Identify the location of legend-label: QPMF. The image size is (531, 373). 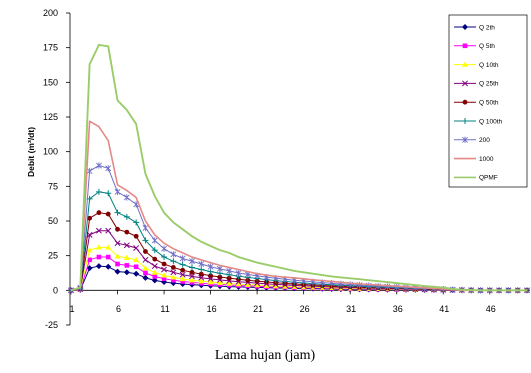
(488, 178).